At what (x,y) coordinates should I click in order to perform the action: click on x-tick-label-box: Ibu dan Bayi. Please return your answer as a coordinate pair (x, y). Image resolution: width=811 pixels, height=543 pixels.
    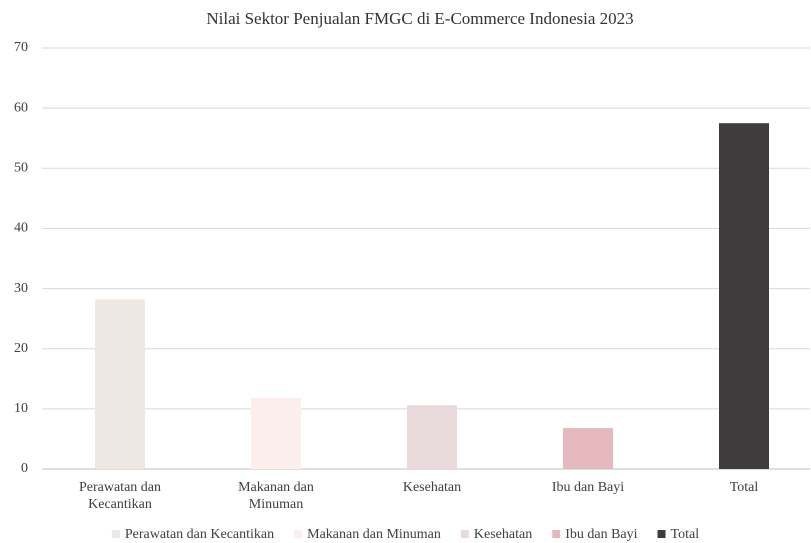
    Looking at the image, I should click on (588, 487).